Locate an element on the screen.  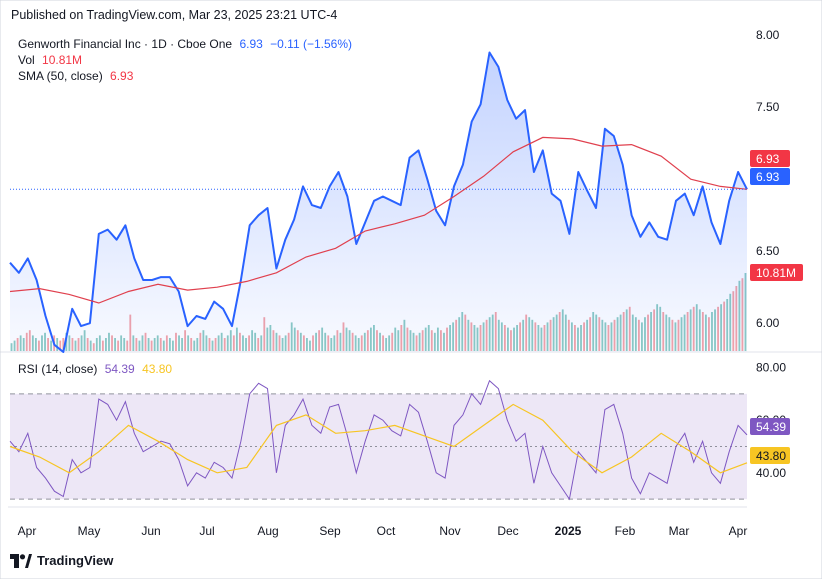
rsi-label: RSI (14, close) is located at coordinates (58, 369).